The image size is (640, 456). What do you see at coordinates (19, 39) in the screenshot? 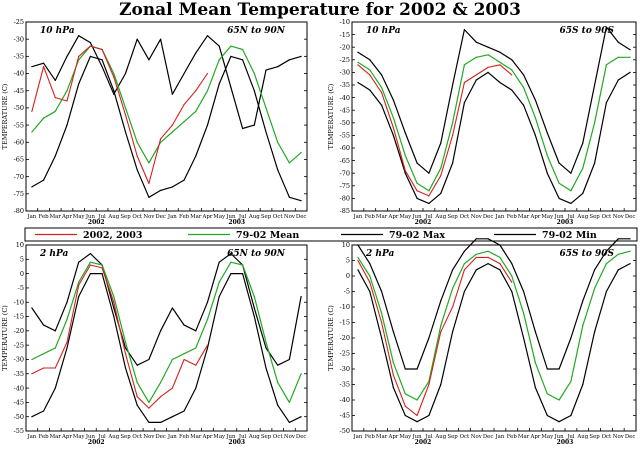
I see `y-tick-label: -30` at bounding box center [19, 39].